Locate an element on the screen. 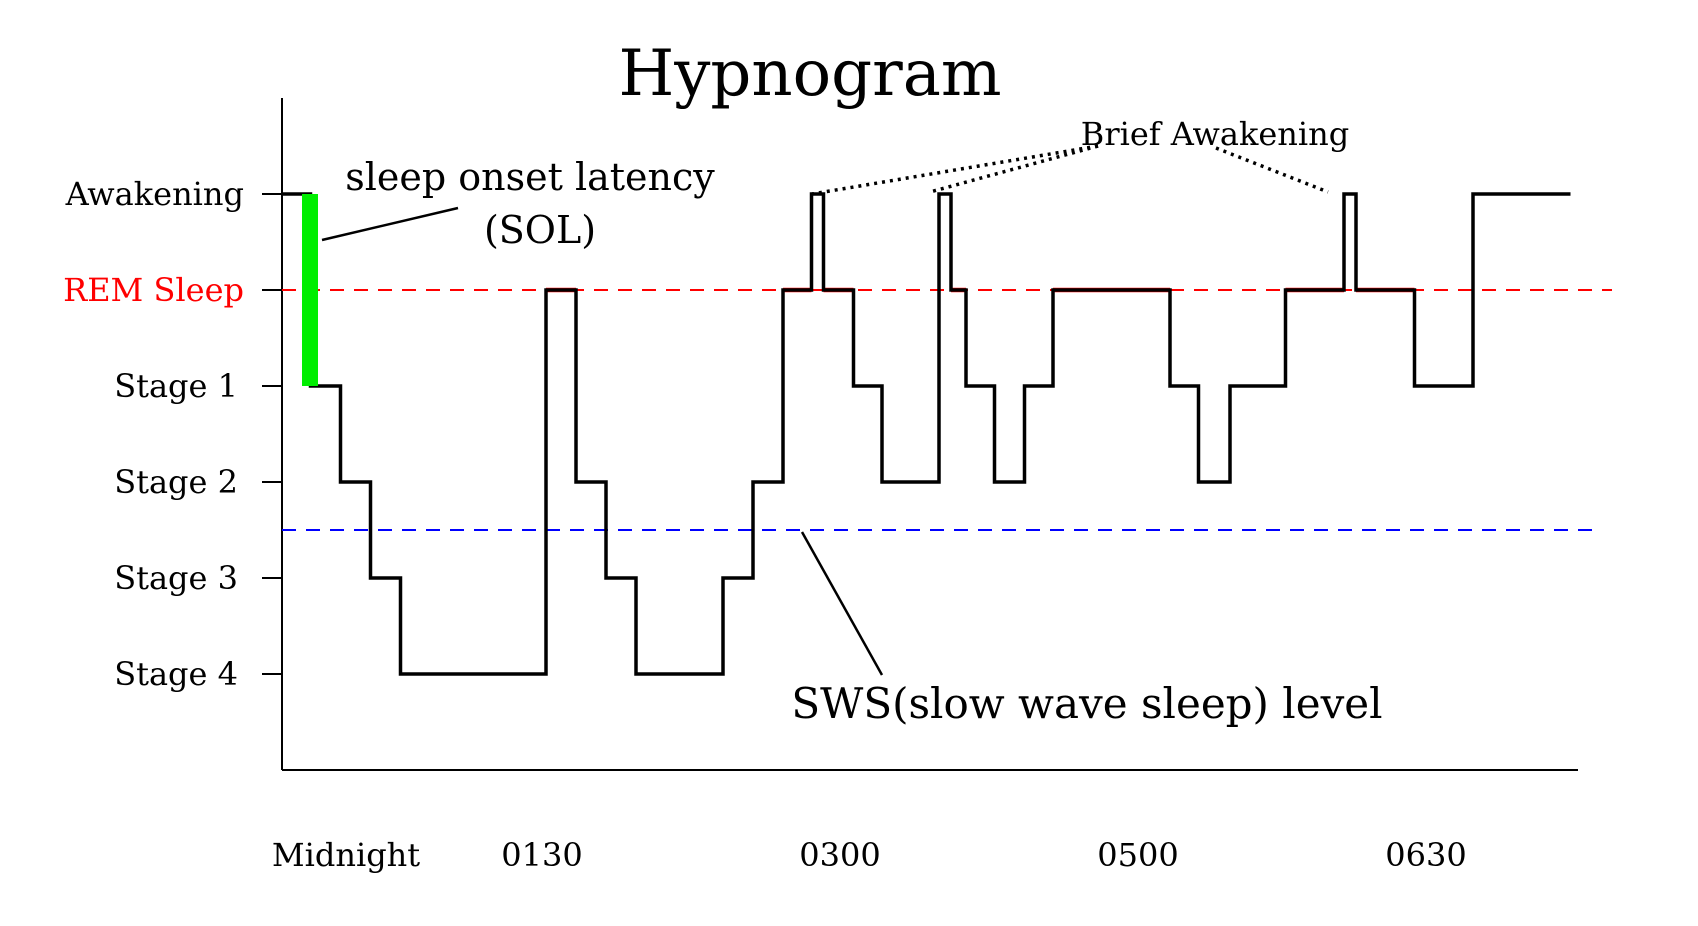  y-tick-label-1: REM Sleep is located at coordinates (153, 290).